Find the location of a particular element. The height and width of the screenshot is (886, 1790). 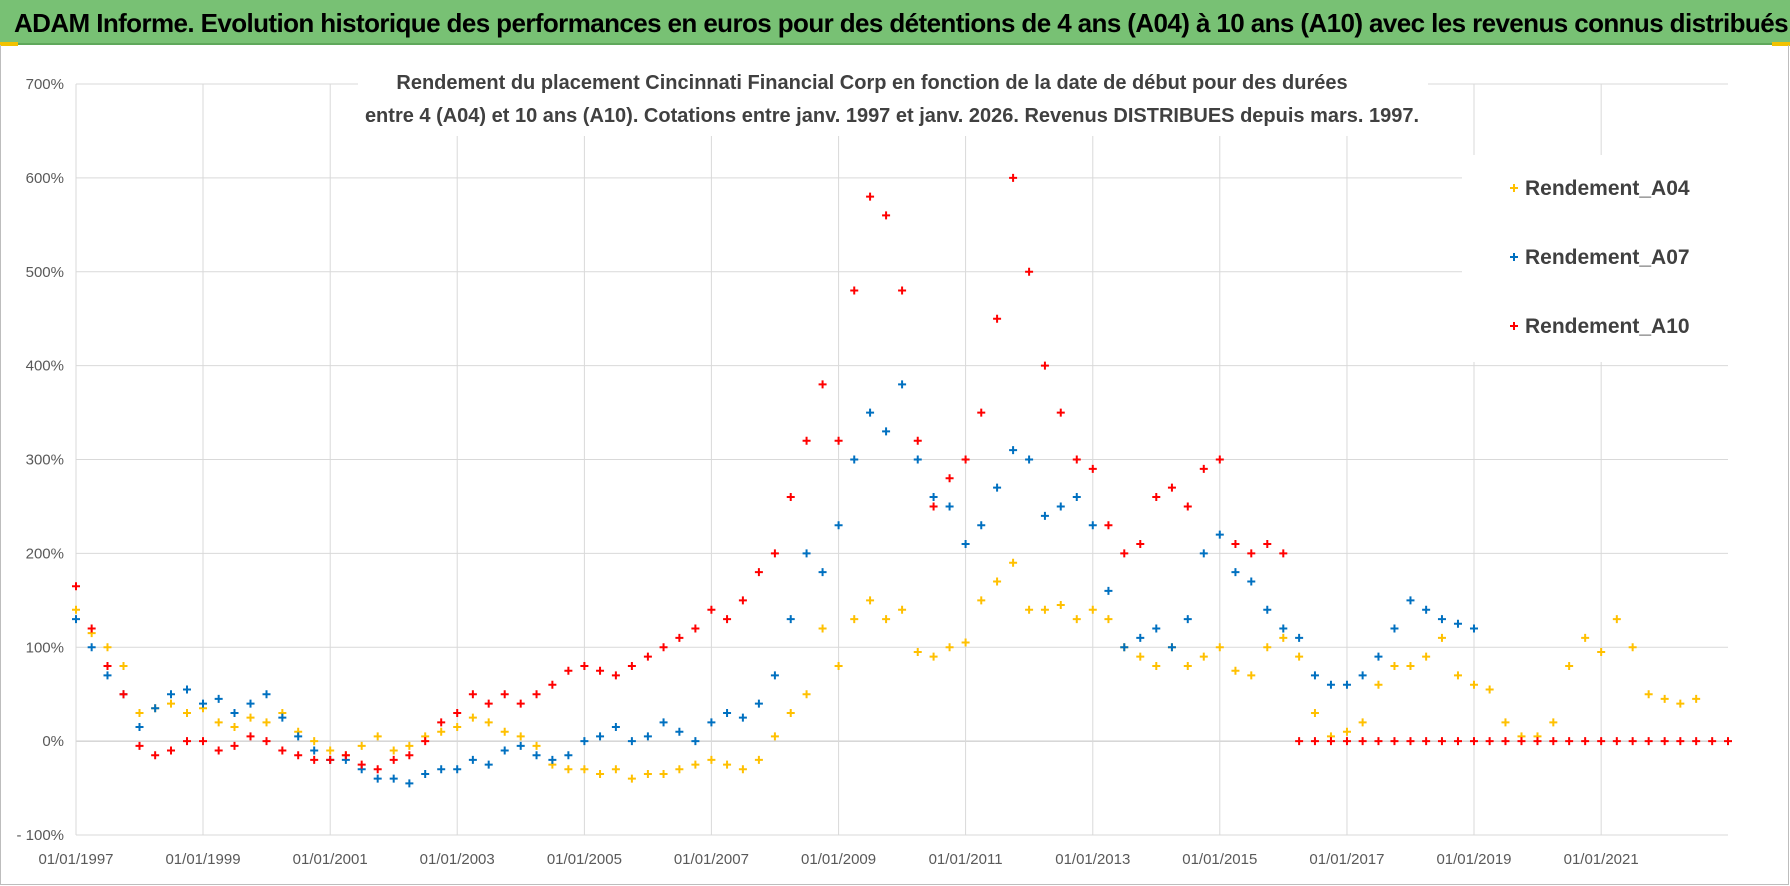

y-axis-ticks: - 100% 0% 100% 200% 300% 400% 500% 600% 700% is located at coordinates (40, 460).